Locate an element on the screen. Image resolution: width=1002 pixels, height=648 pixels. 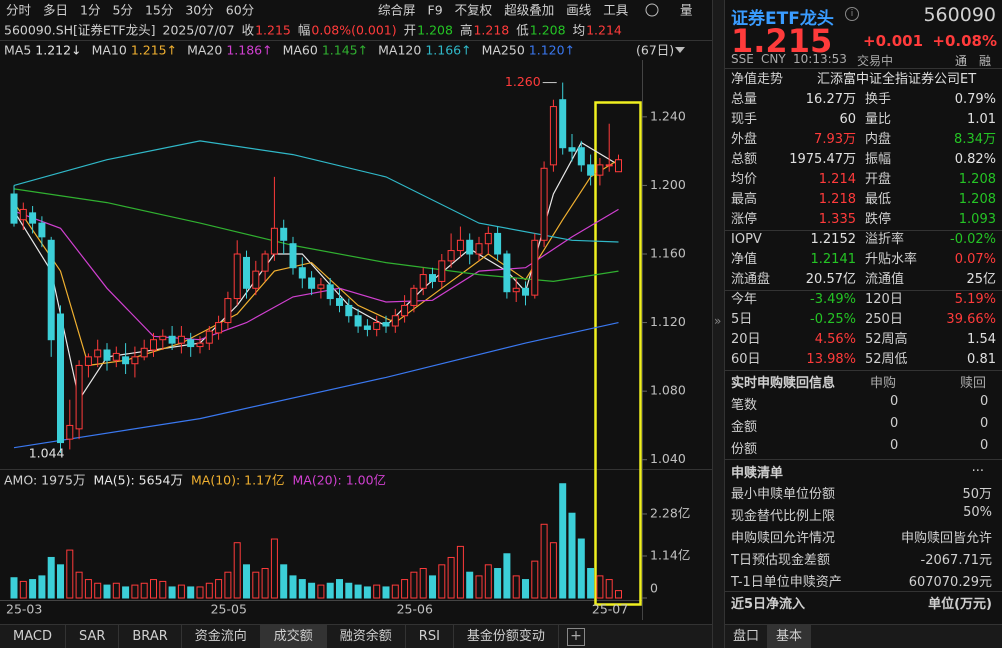
indicator-tab: RSI is located at coordinates (430, 636).